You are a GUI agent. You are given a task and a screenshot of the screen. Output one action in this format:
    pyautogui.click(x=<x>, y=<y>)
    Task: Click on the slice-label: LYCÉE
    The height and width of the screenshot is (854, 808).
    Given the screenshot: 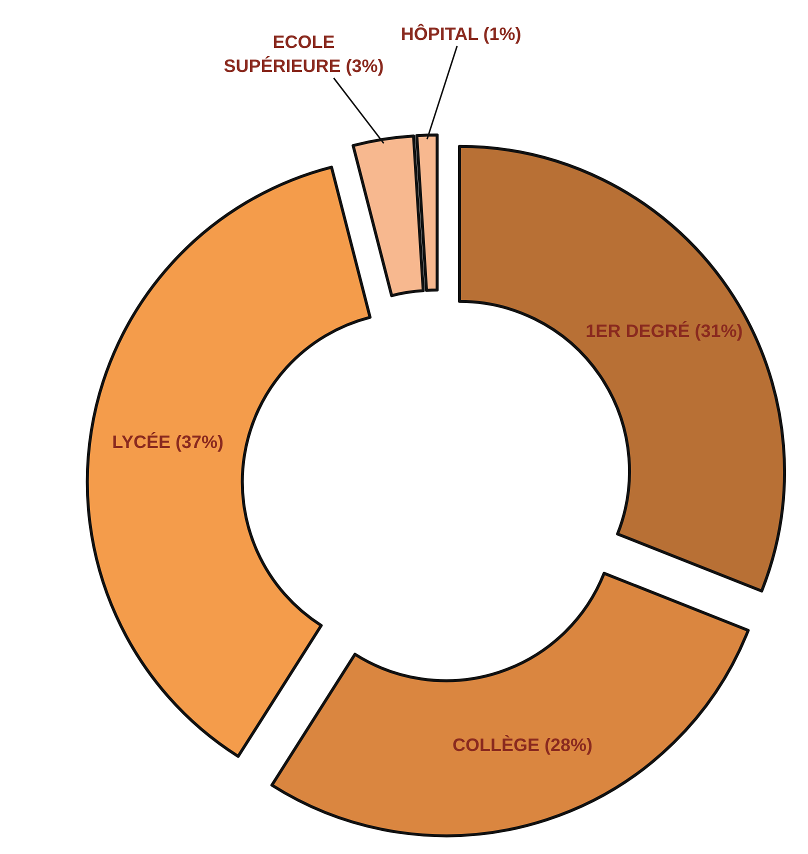 What is the action you would take?
    pyautogui.click(x=141, y=442)
    